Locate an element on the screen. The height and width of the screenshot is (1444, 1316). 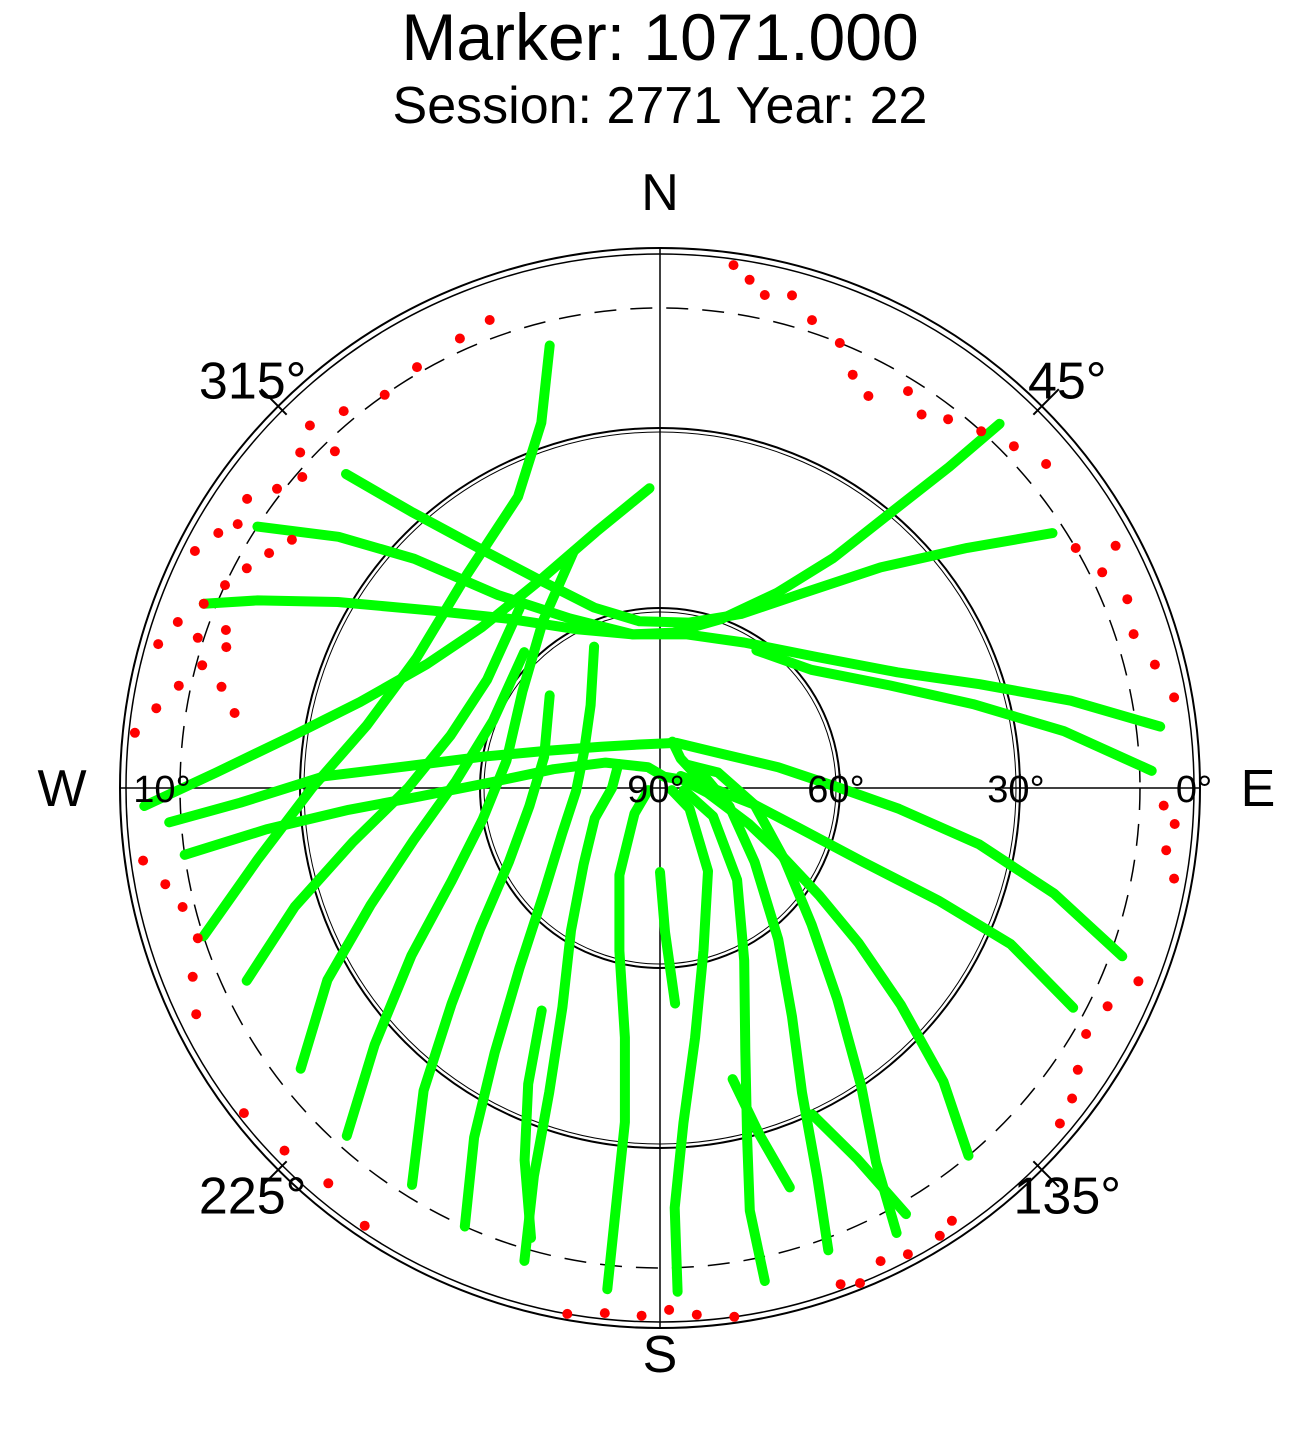
azimuth-label-315: 315° is located at coordinates (253, 382).